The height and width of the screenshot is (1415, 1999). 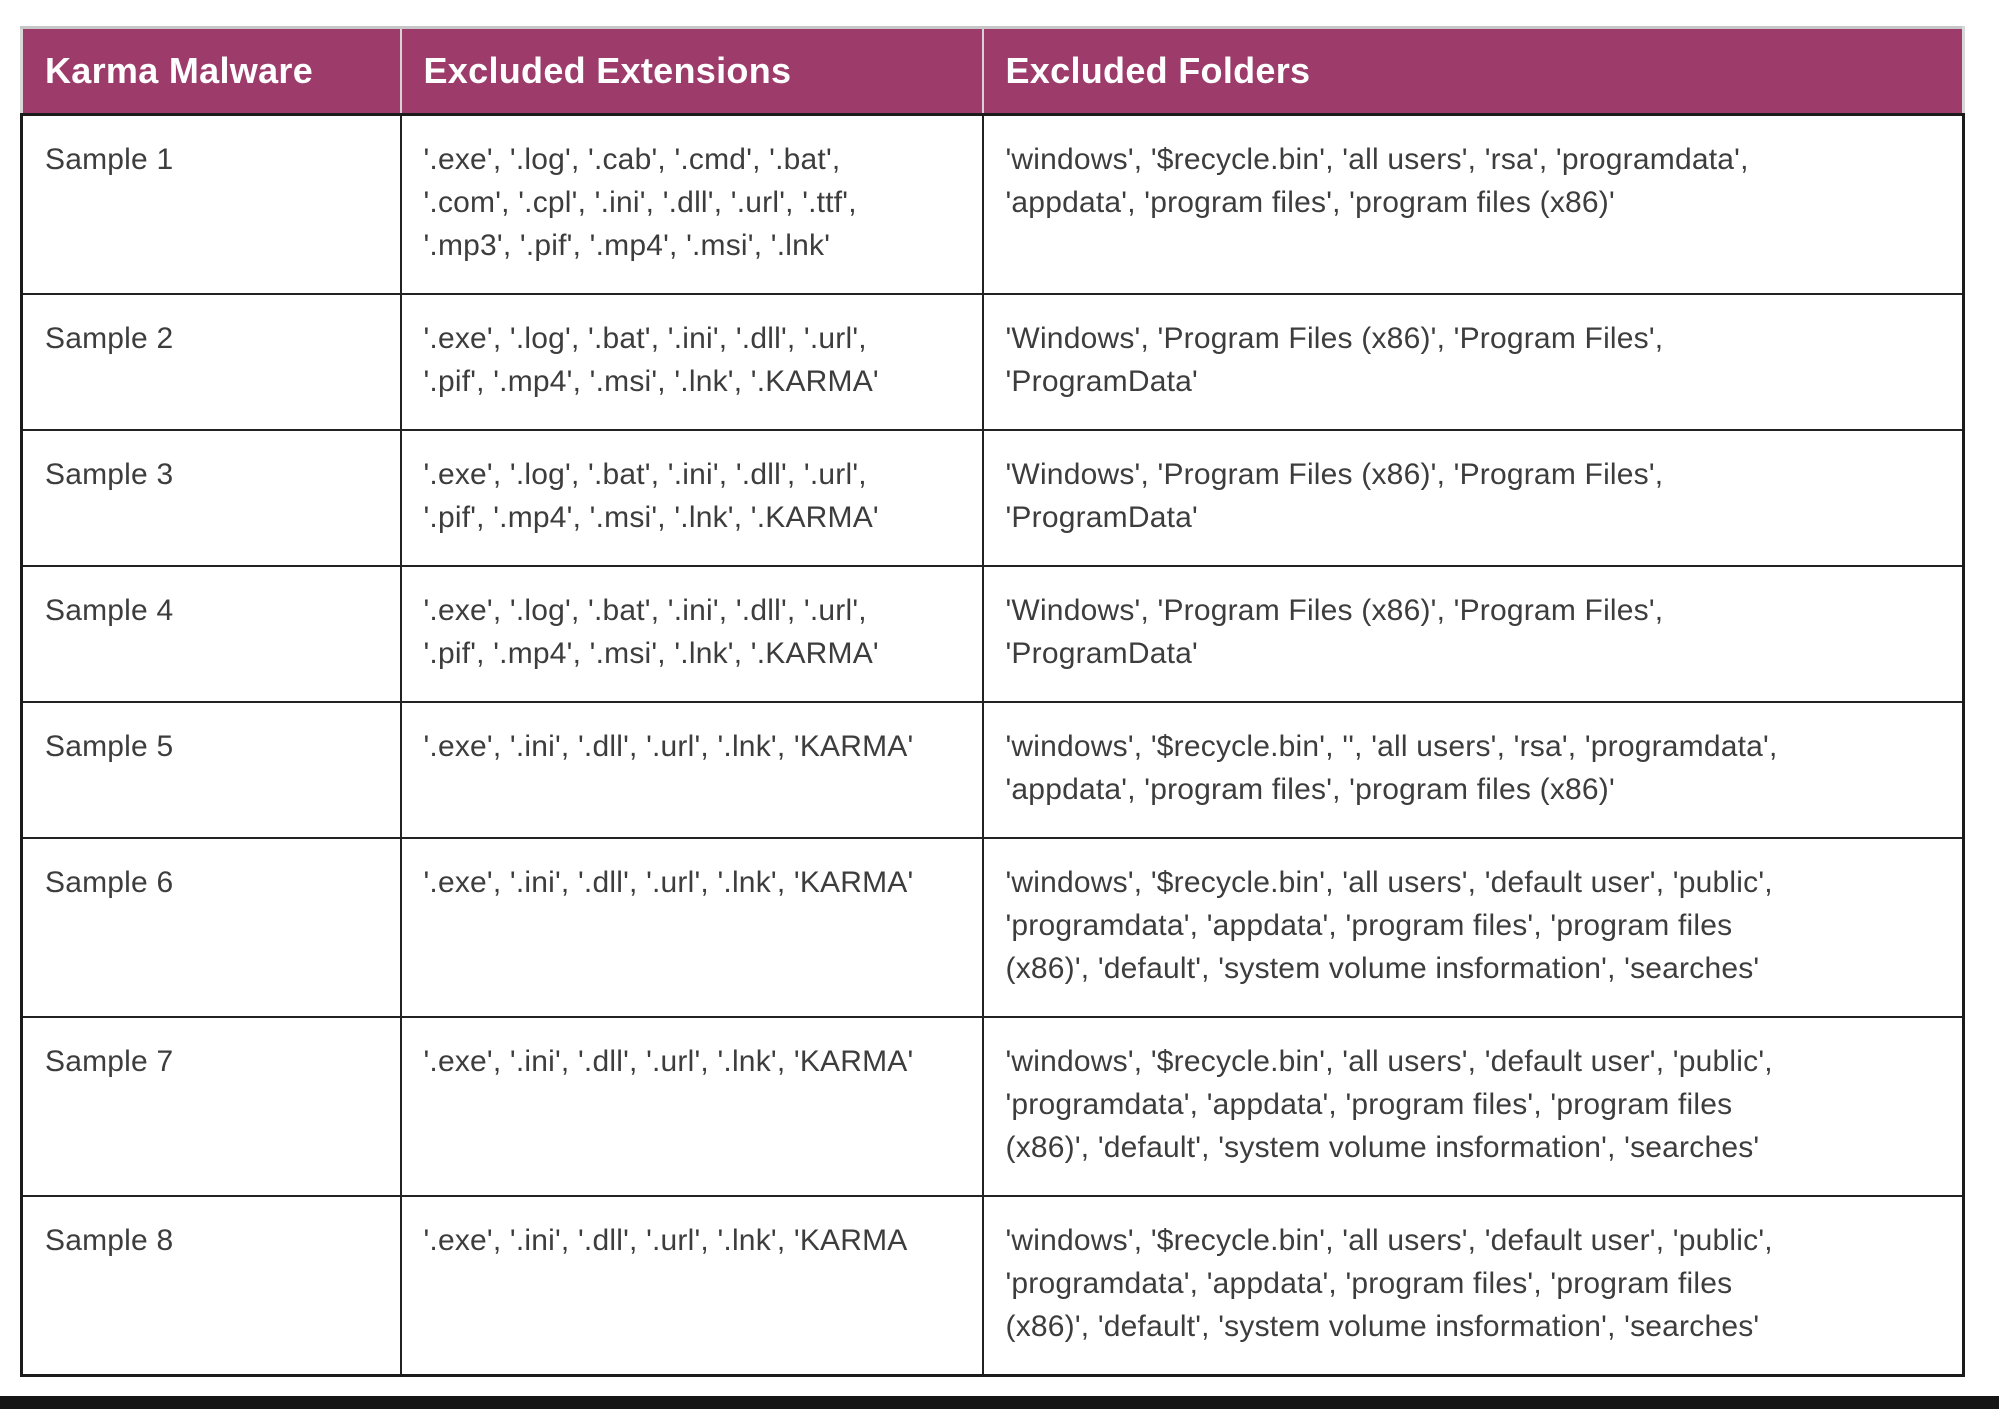 I want to click on column-header-excluded-folders: Excluded Folders, so click(x=1473, y=71).